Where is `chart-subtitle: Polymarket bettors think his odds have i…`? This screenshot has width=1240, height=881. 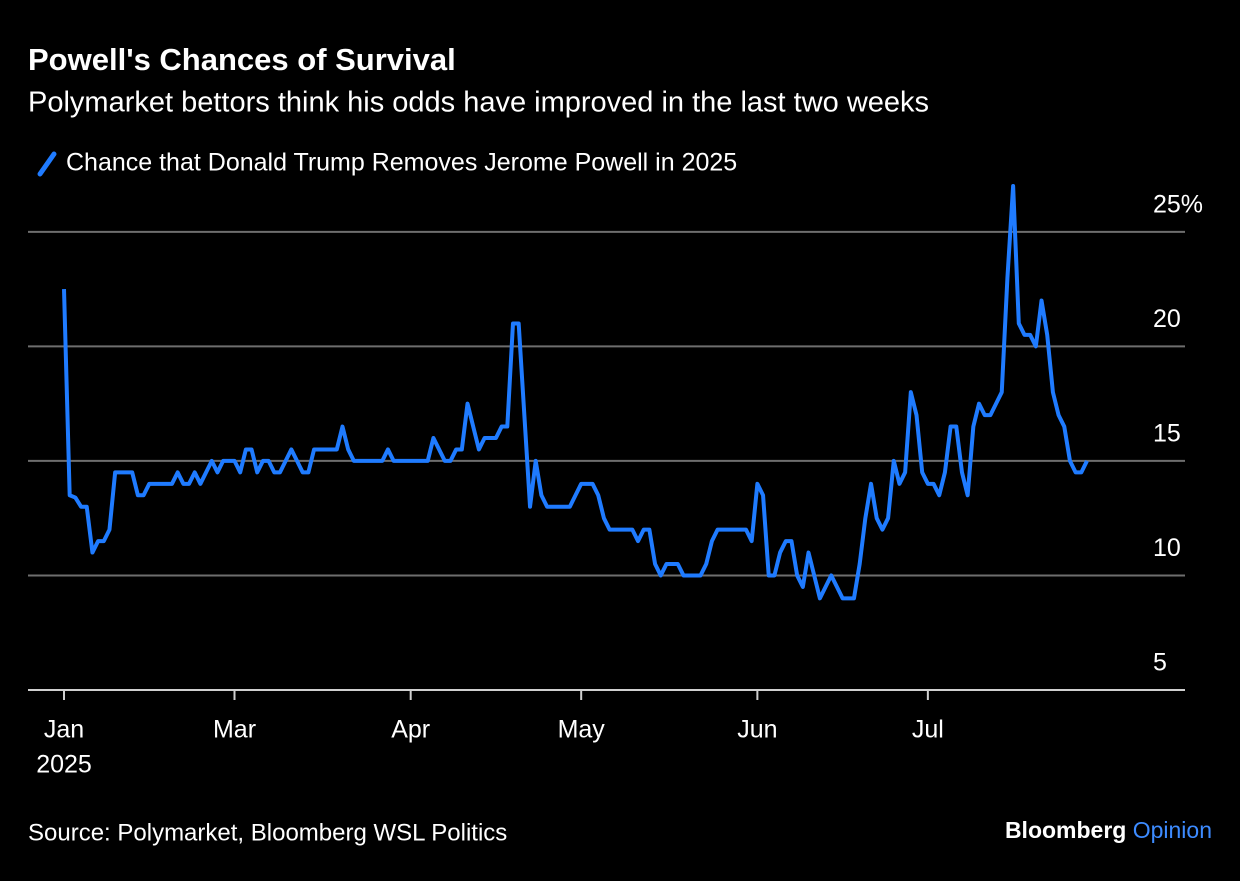 chart-subtitle: Polymarket bettors think his odds have i… is located at coordinates (478, 103).